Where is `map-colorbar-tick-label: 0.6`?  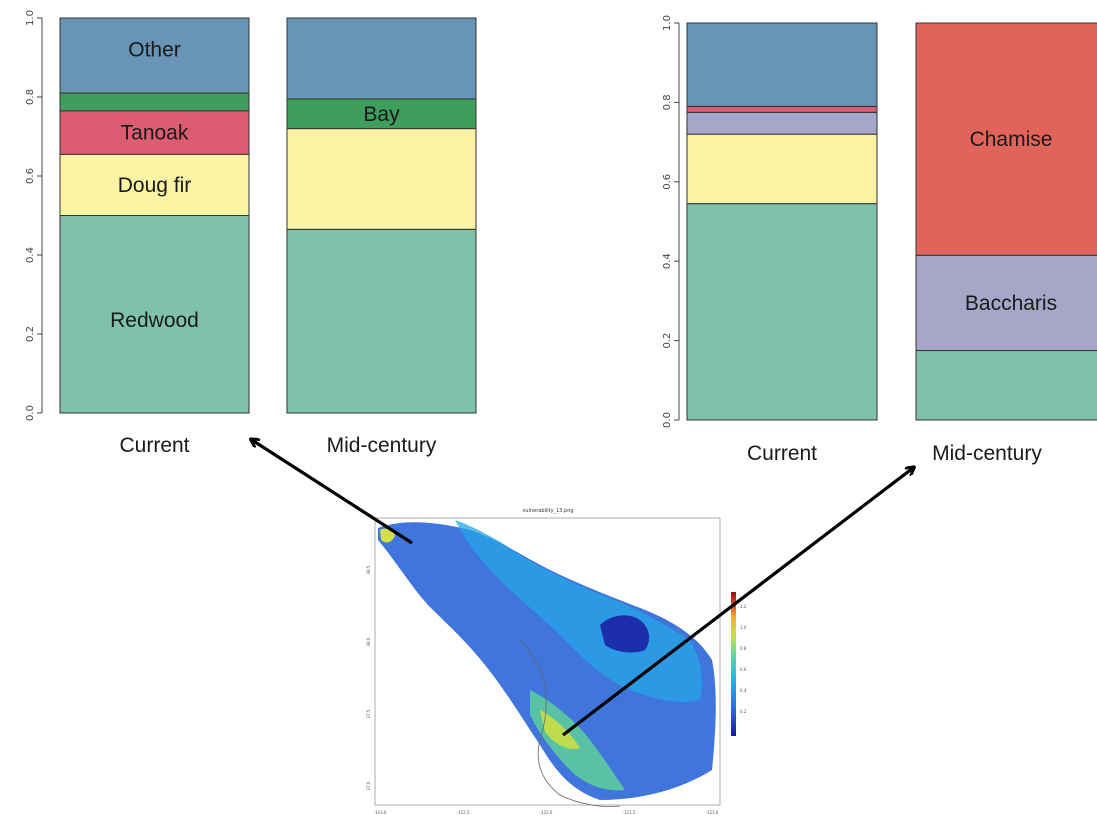 map-colorbar-tick-label: 0.6 is located at coordinates (743, 669).